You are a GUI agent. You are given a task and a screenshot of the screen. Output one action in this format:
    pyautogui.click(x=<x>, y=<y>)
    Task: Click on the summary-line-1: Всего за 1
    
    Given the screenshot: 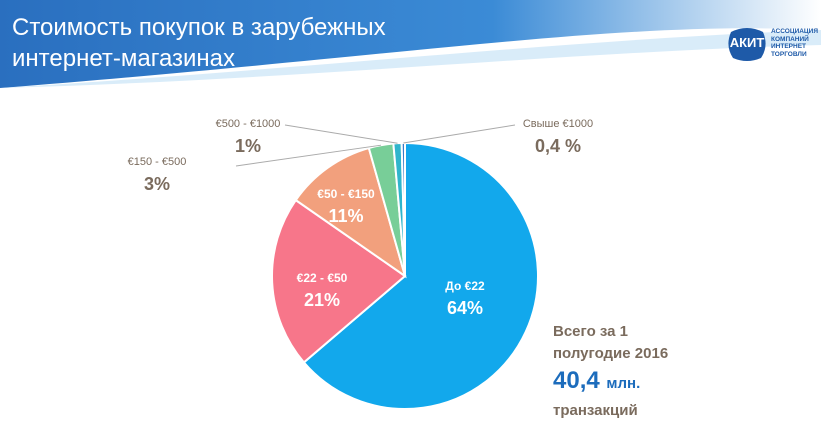 What is the action you would take?
    pyautogui.click(x=591, y=331)
    